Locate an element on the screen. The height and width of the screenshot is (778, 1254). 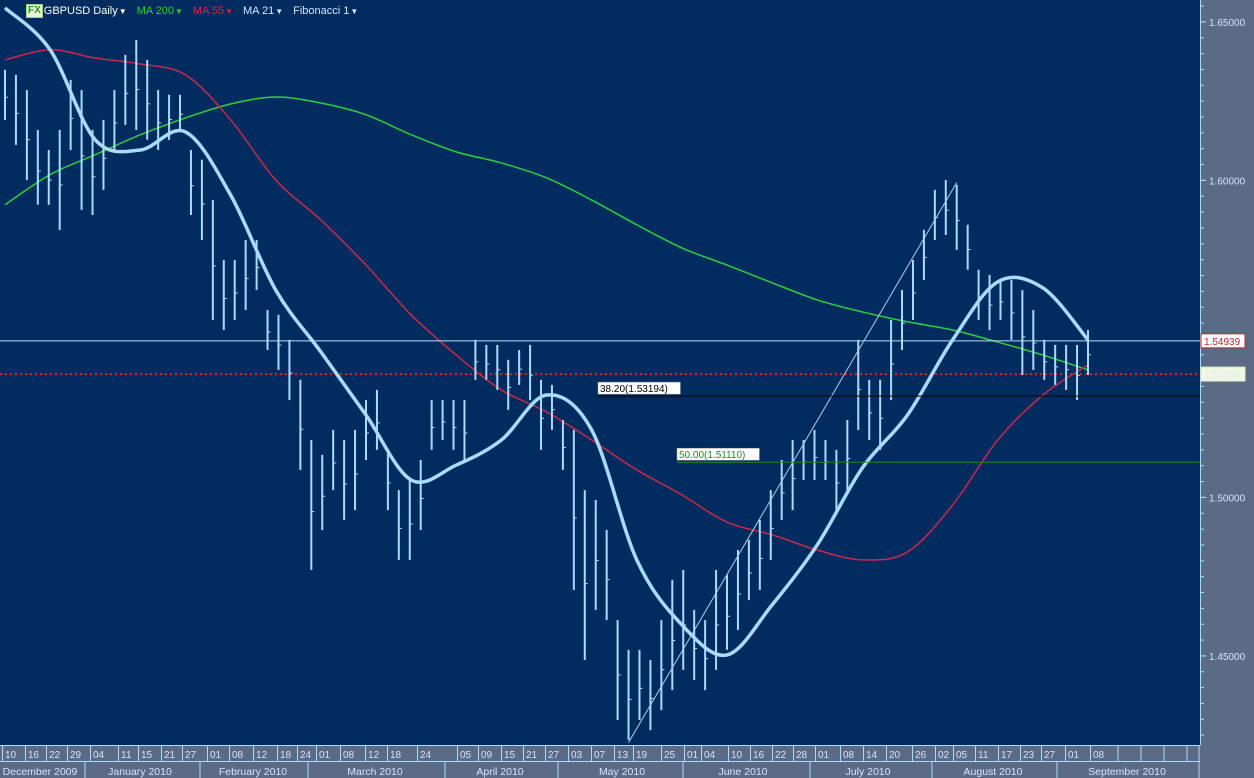
indicator-fibonacci-menu: Fibonacci 1▼ is located at coordinates (325, 11).